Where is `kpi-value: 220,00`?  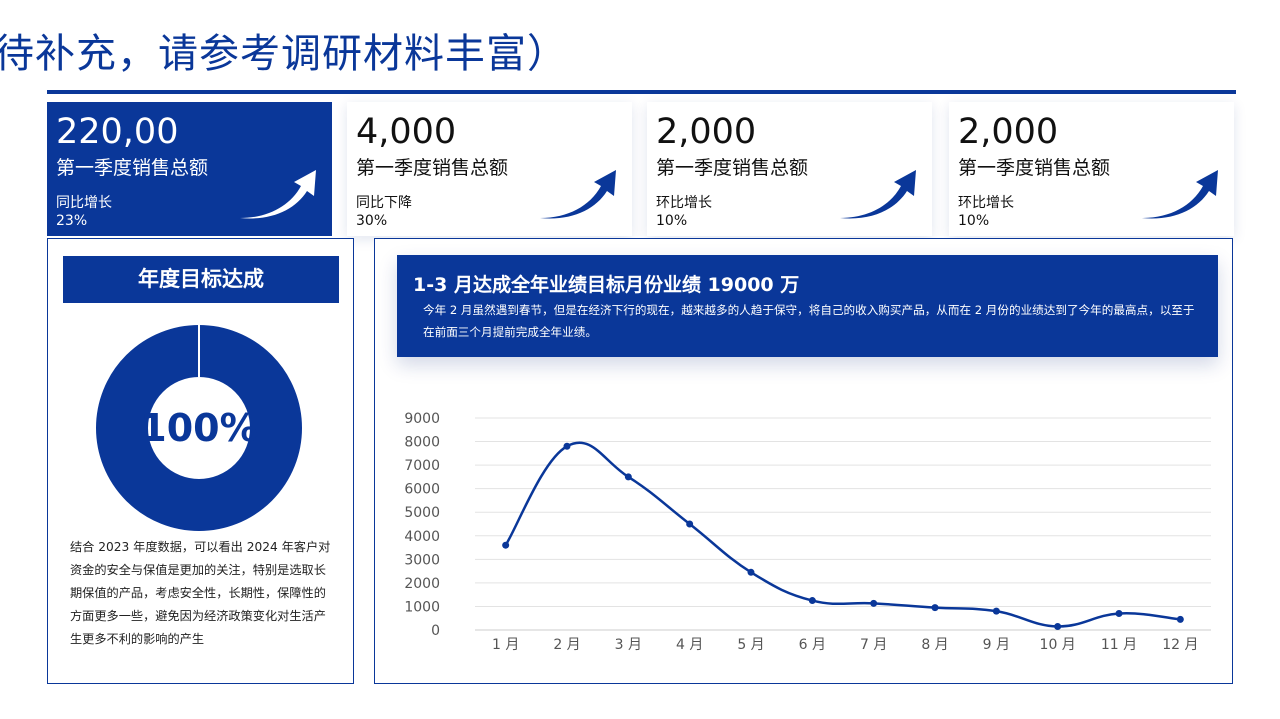
kpi-value: 220,00 is located at coordinates (117, 132).